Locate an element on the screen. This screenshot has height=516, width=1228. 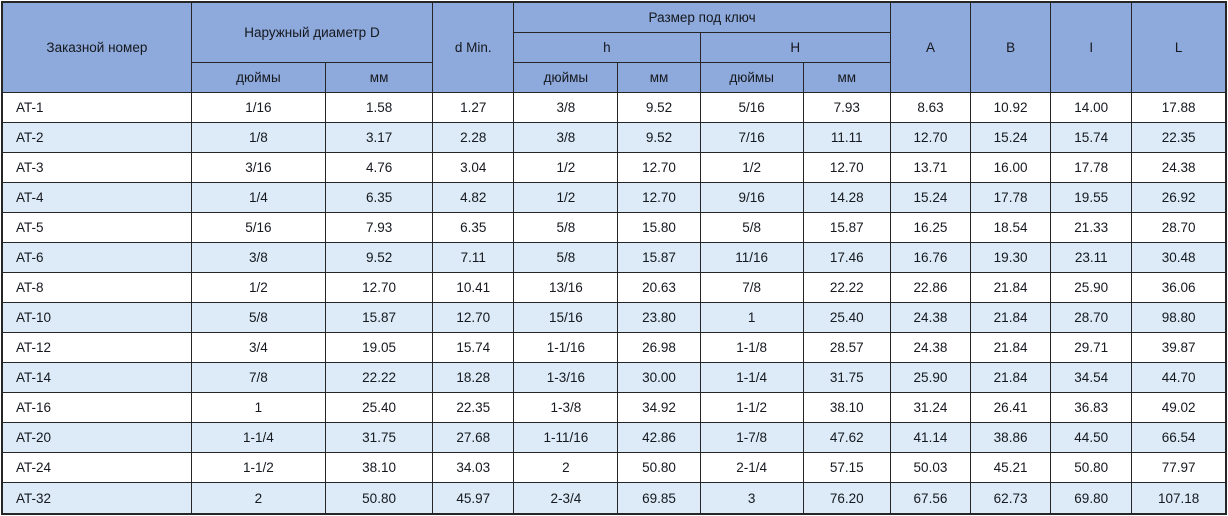
value-cell: 1/4 is located at coordinates (258, 197).